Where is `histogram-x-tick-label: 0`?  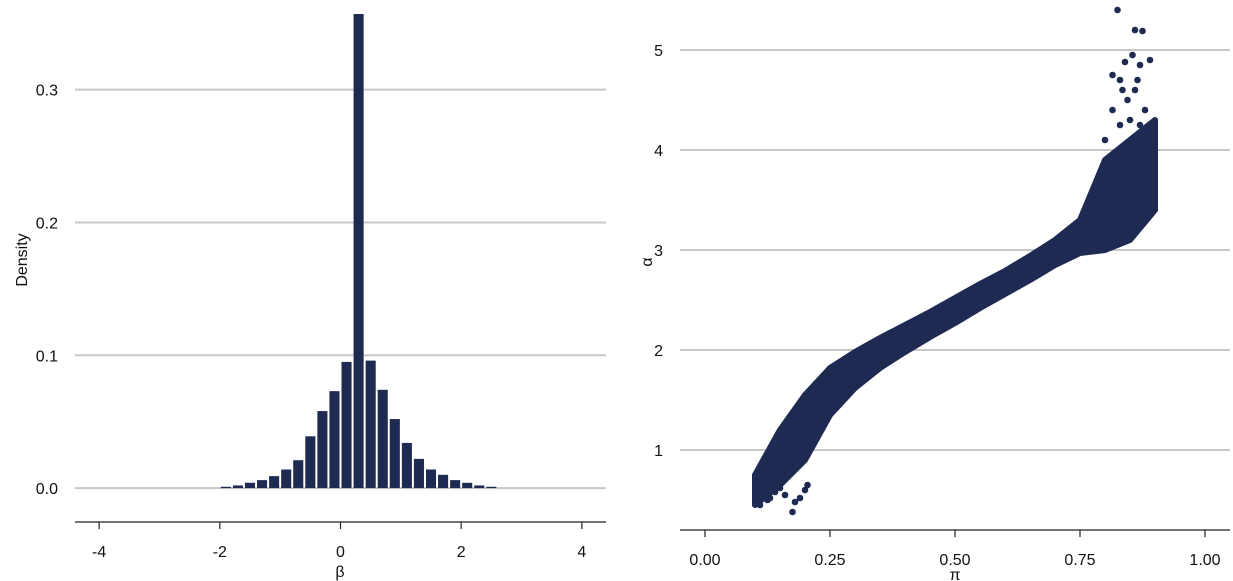 histogram-x-tick-label: 0 is located at coordinates (340, 552).